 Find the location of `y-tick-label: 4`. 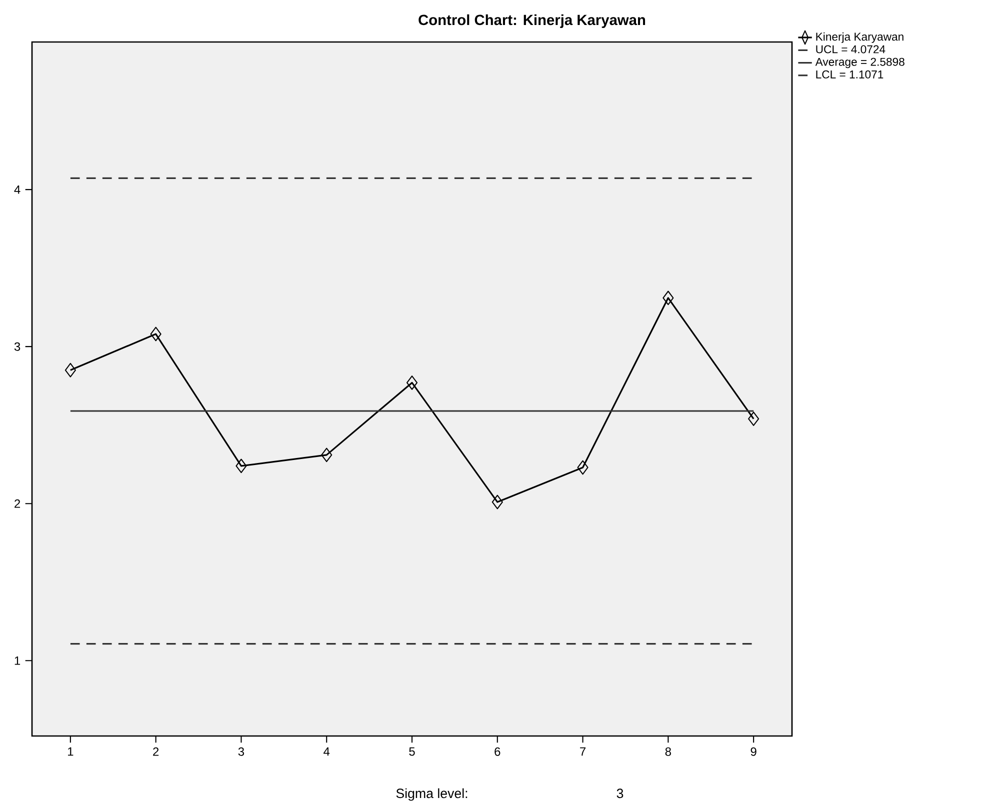

y-tick-label: 4 is located at coordinates (17, 189).